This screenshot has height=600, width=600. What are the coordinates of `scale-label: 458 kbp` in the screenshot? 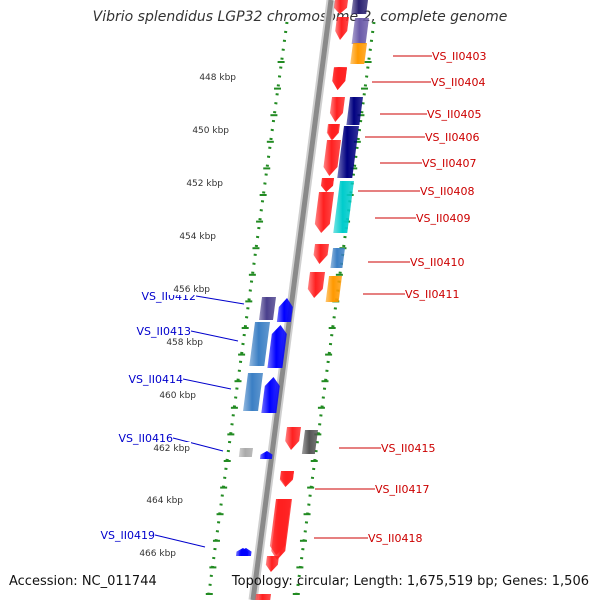 It's located at (184, 343).